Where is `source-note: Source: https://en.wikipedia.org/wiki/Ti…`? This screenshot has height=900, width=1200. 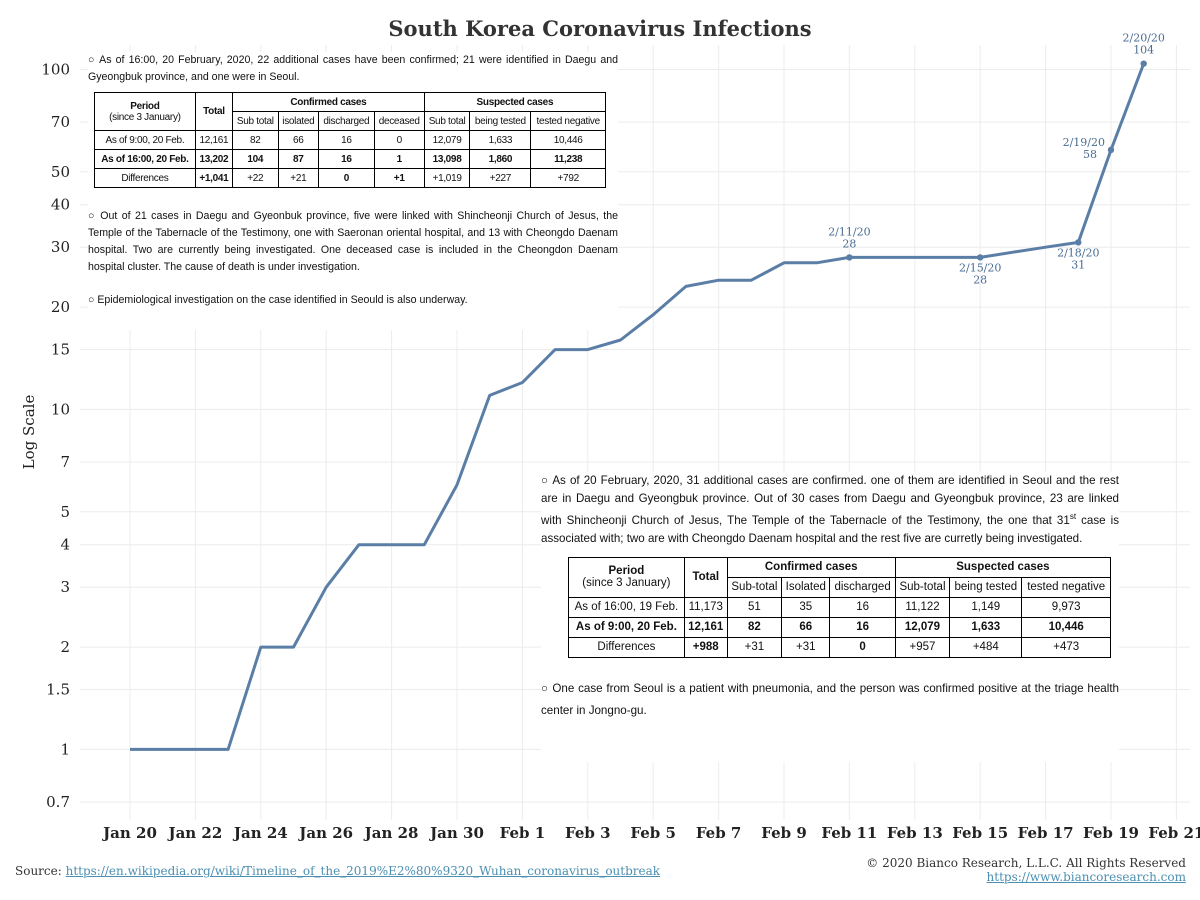 source-note: Source: https://en.wikipedia.org/wiki/Ti… is located at coordinates (338, 871).